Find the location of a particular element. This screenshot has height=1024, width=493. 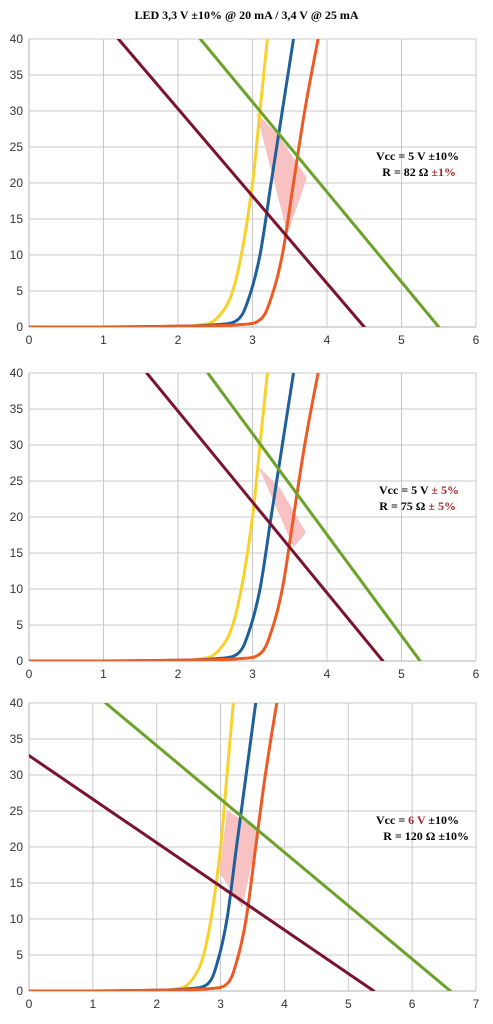

annotation-highlight: ±1% is located at coordinates (443, 172).